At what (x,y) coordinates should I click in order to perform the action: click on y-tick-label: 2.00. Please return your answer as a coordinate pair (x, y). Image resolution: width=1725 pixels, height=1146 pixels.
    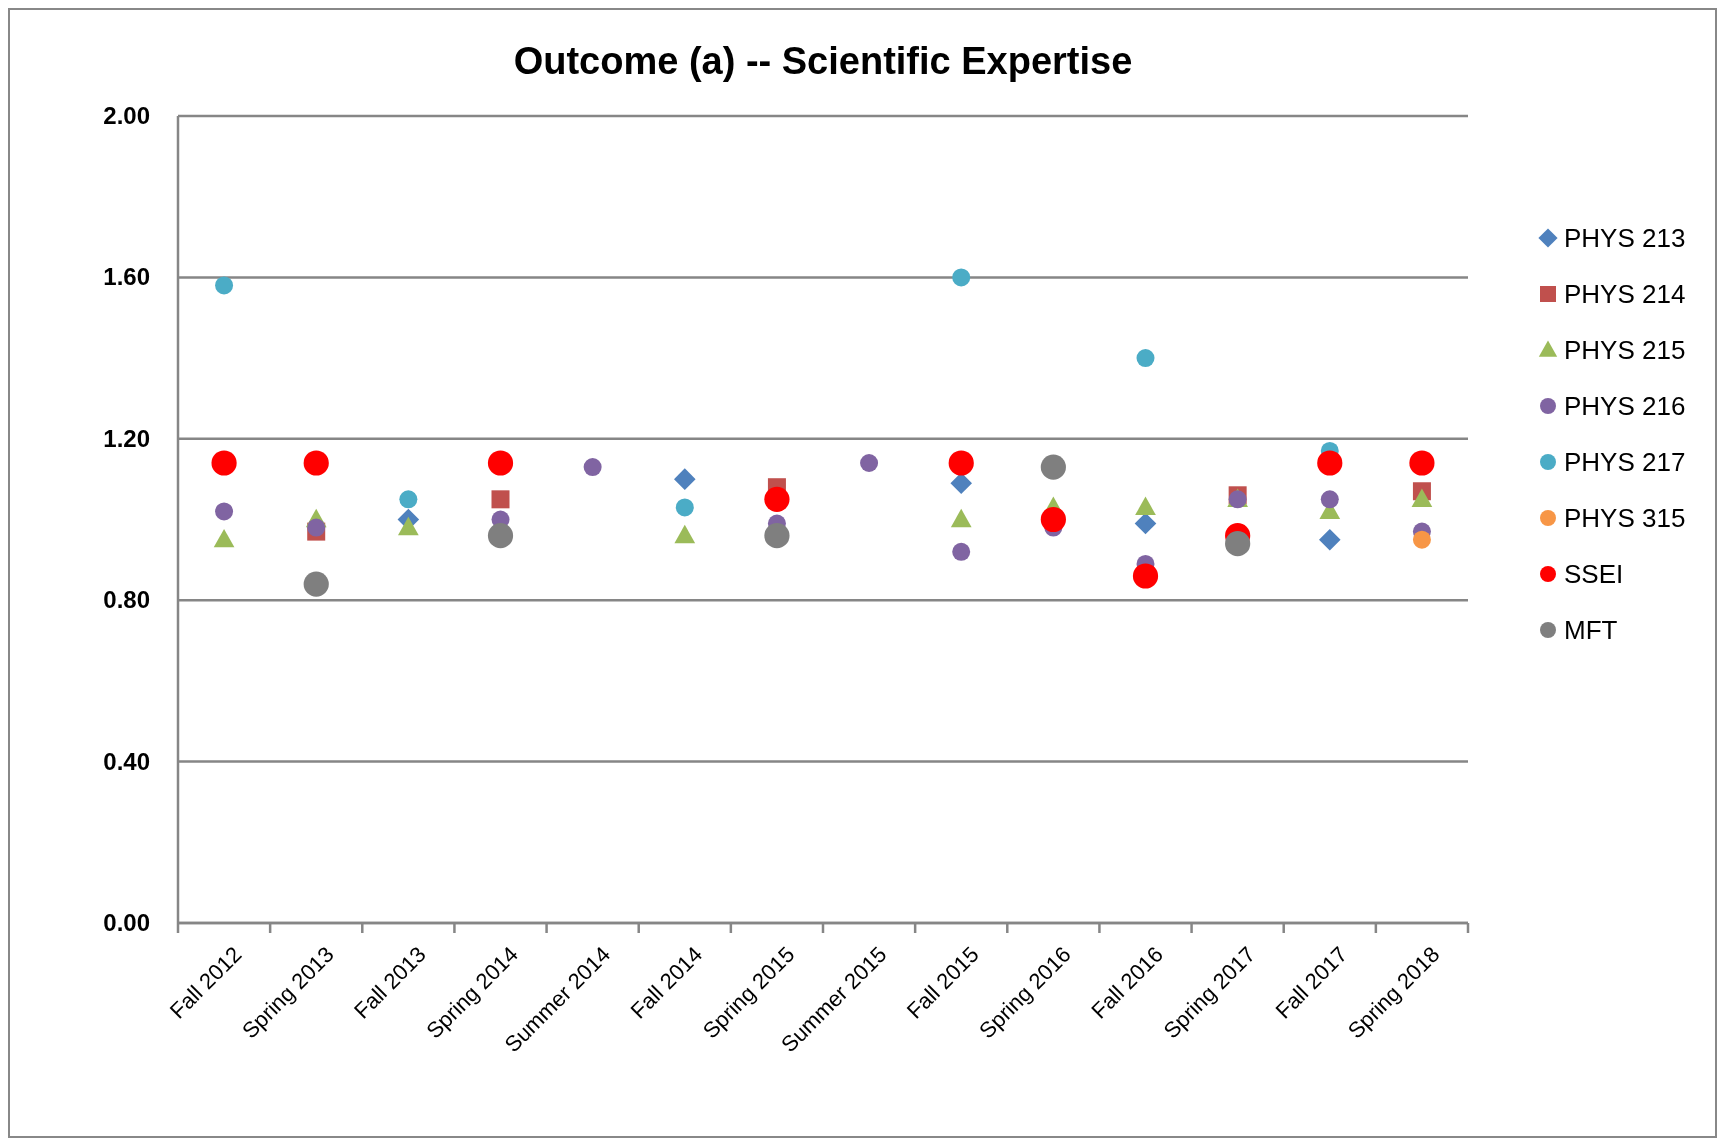
    Looking at the image, I should click on (126, 115).